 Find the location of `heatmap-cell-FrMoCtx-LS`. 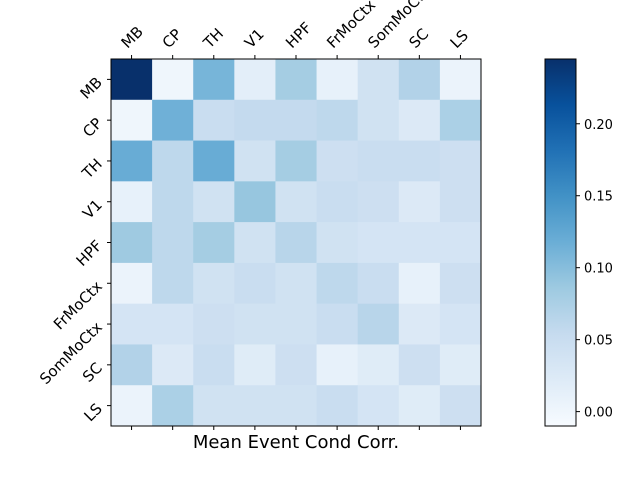

heatmap-cell-FrMoCtx-LS is located at coordinates (460, 283).